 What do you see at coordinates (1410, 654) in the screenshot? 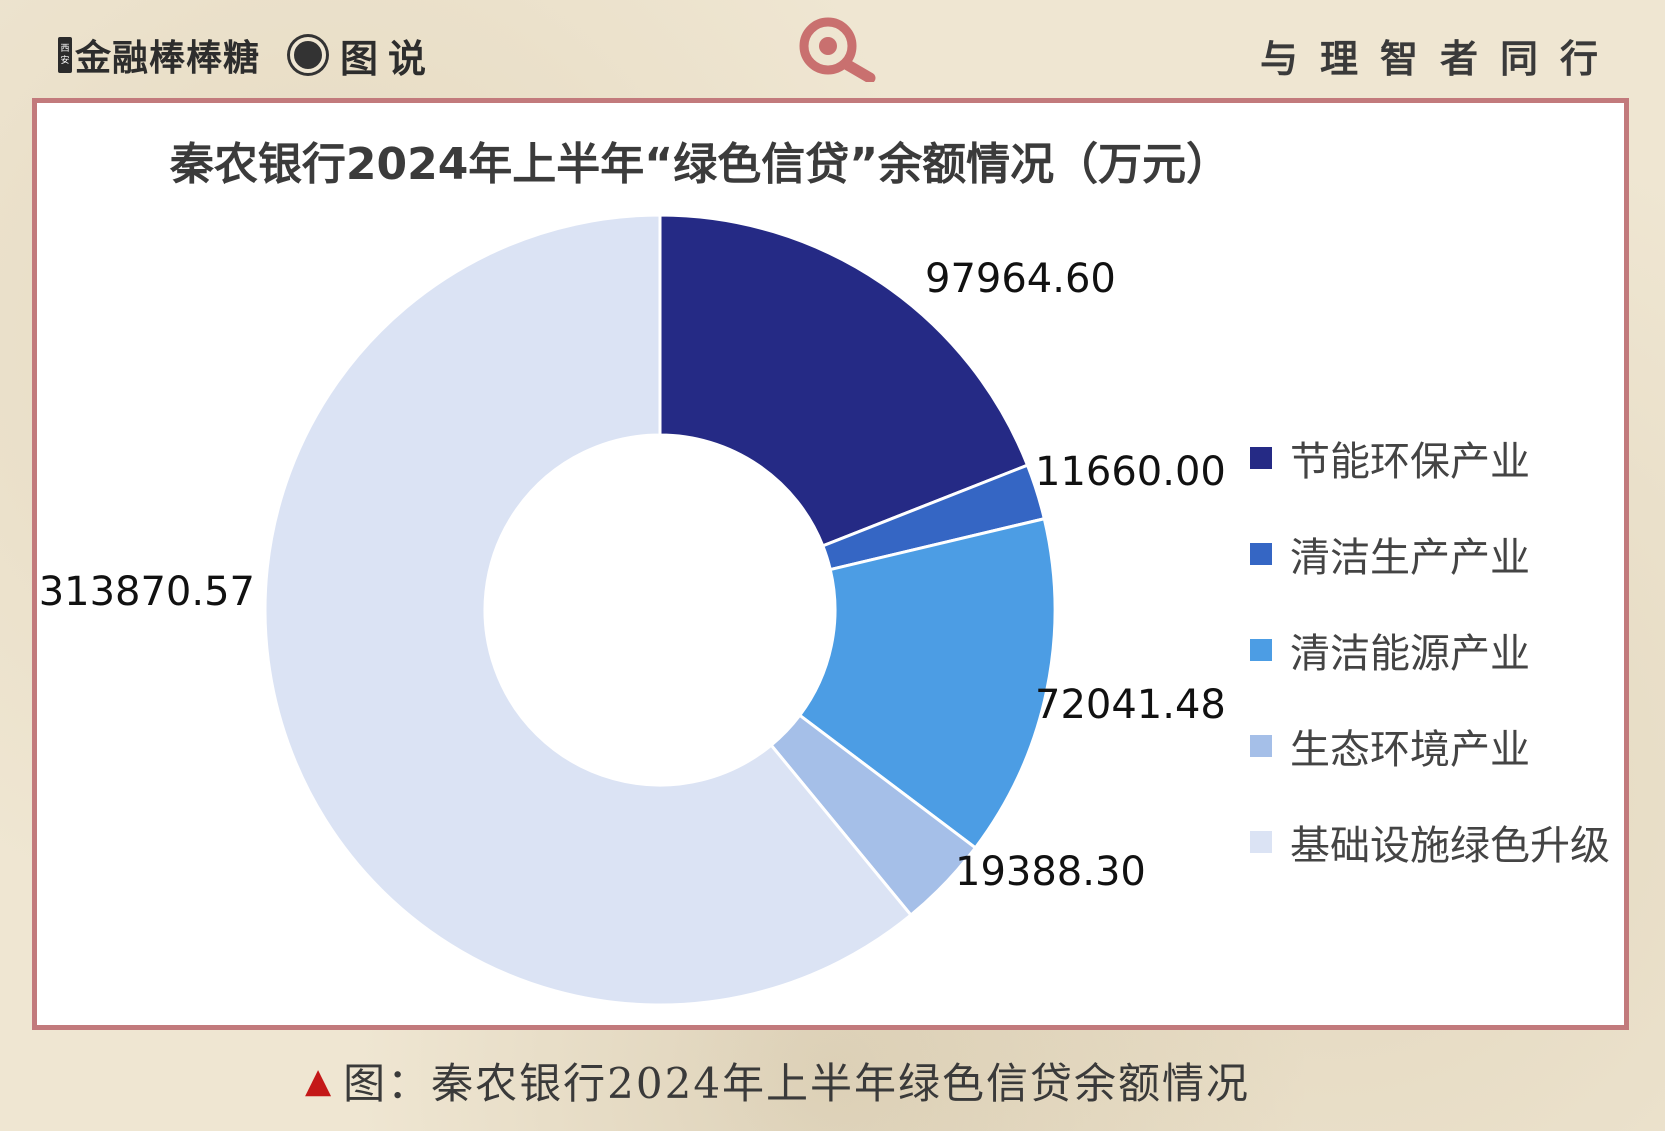
I see `legend-label-3: 清洁能源产业` at bounding box center [1410, 654].